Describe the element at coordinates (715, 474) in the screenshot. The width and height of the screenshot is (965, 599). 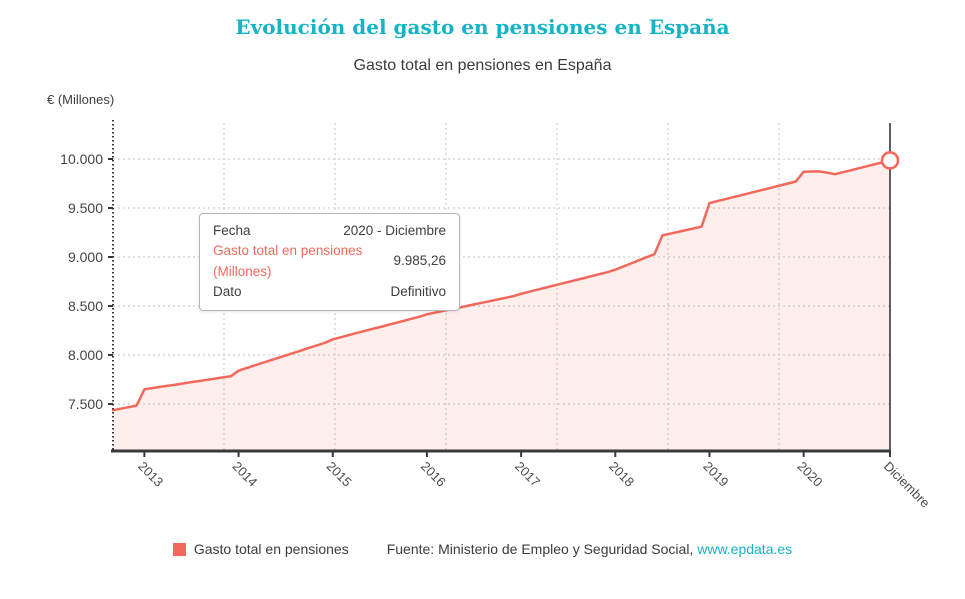
I see `x-tick-label: 2019` at that location.